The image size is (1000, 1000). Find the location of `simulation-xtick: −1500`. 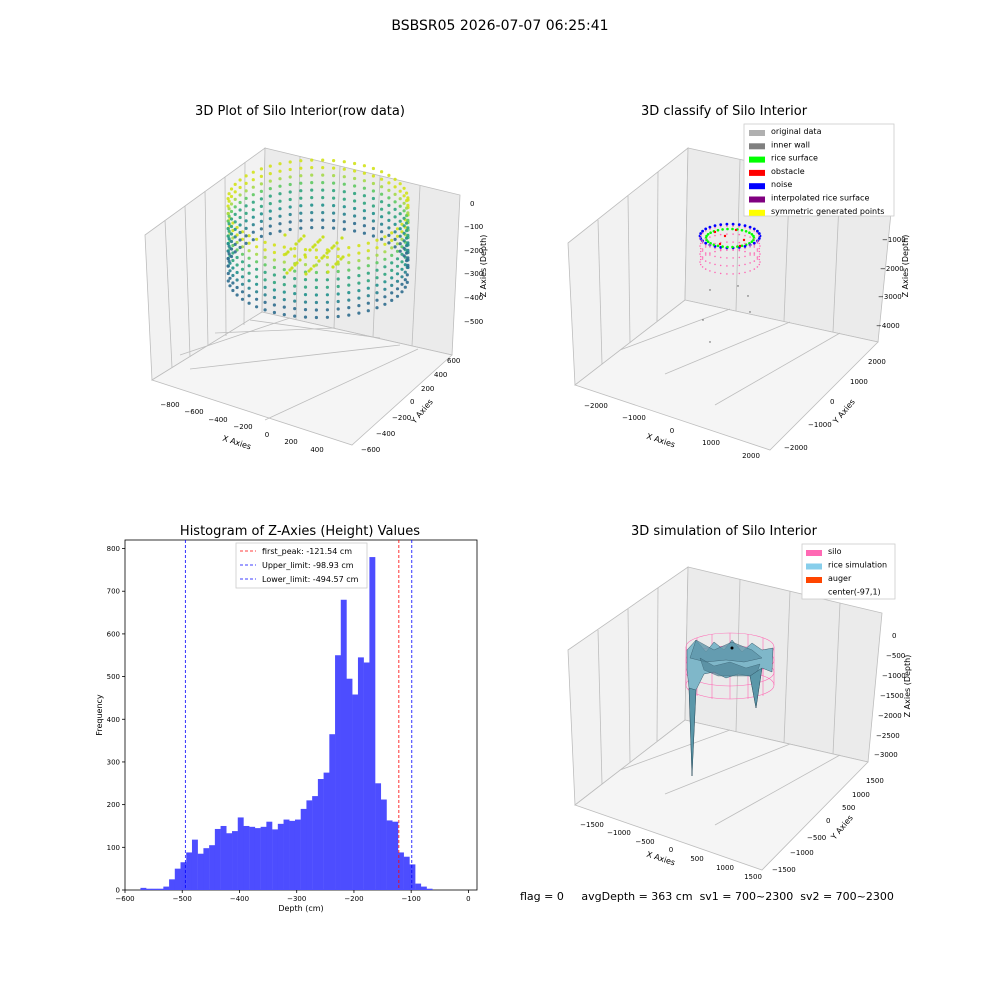

simulation-xtick: −1500 is located at coordinates (592, 825).